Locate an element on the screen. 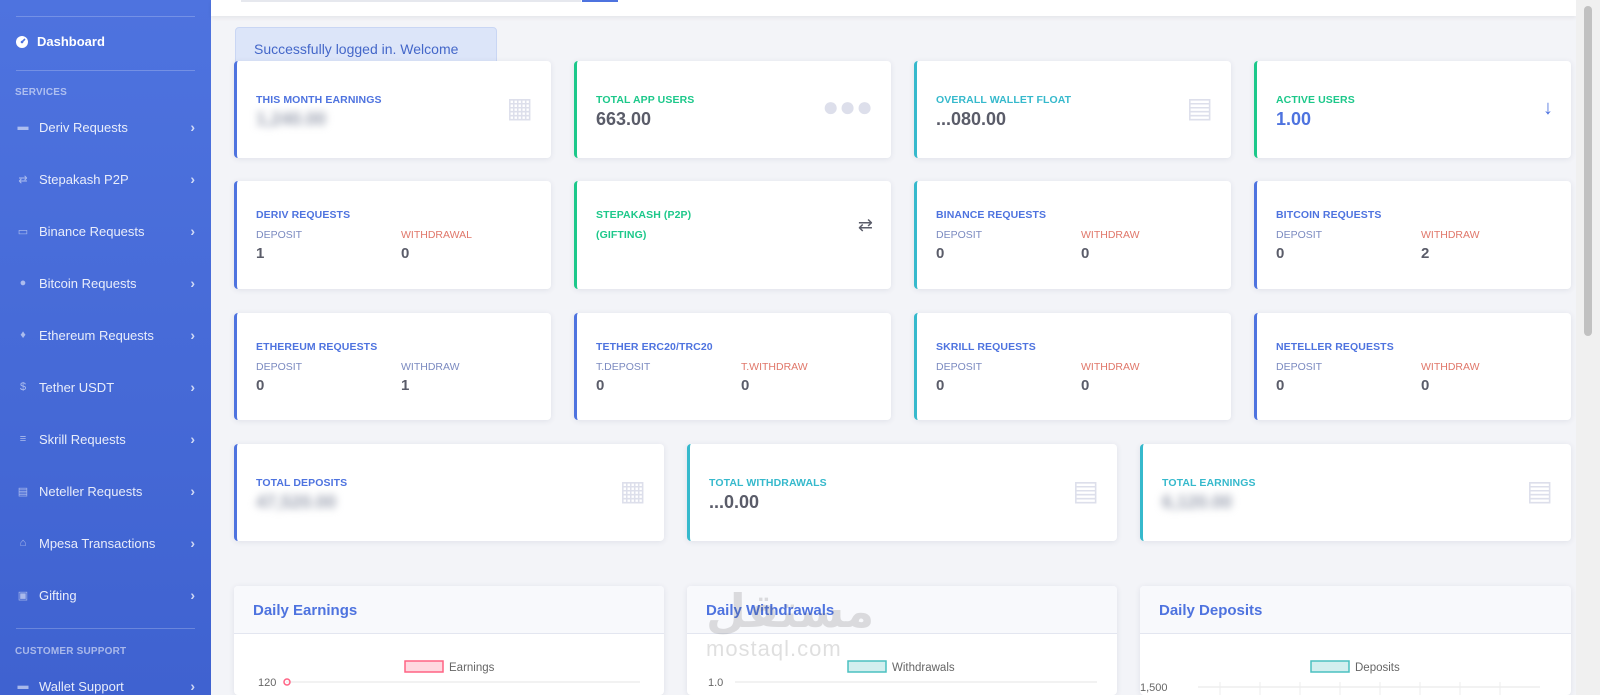 This screenshot has width=1600, height=695. card-title: ACTIVE USERS is located at coordinates (1315, 100).